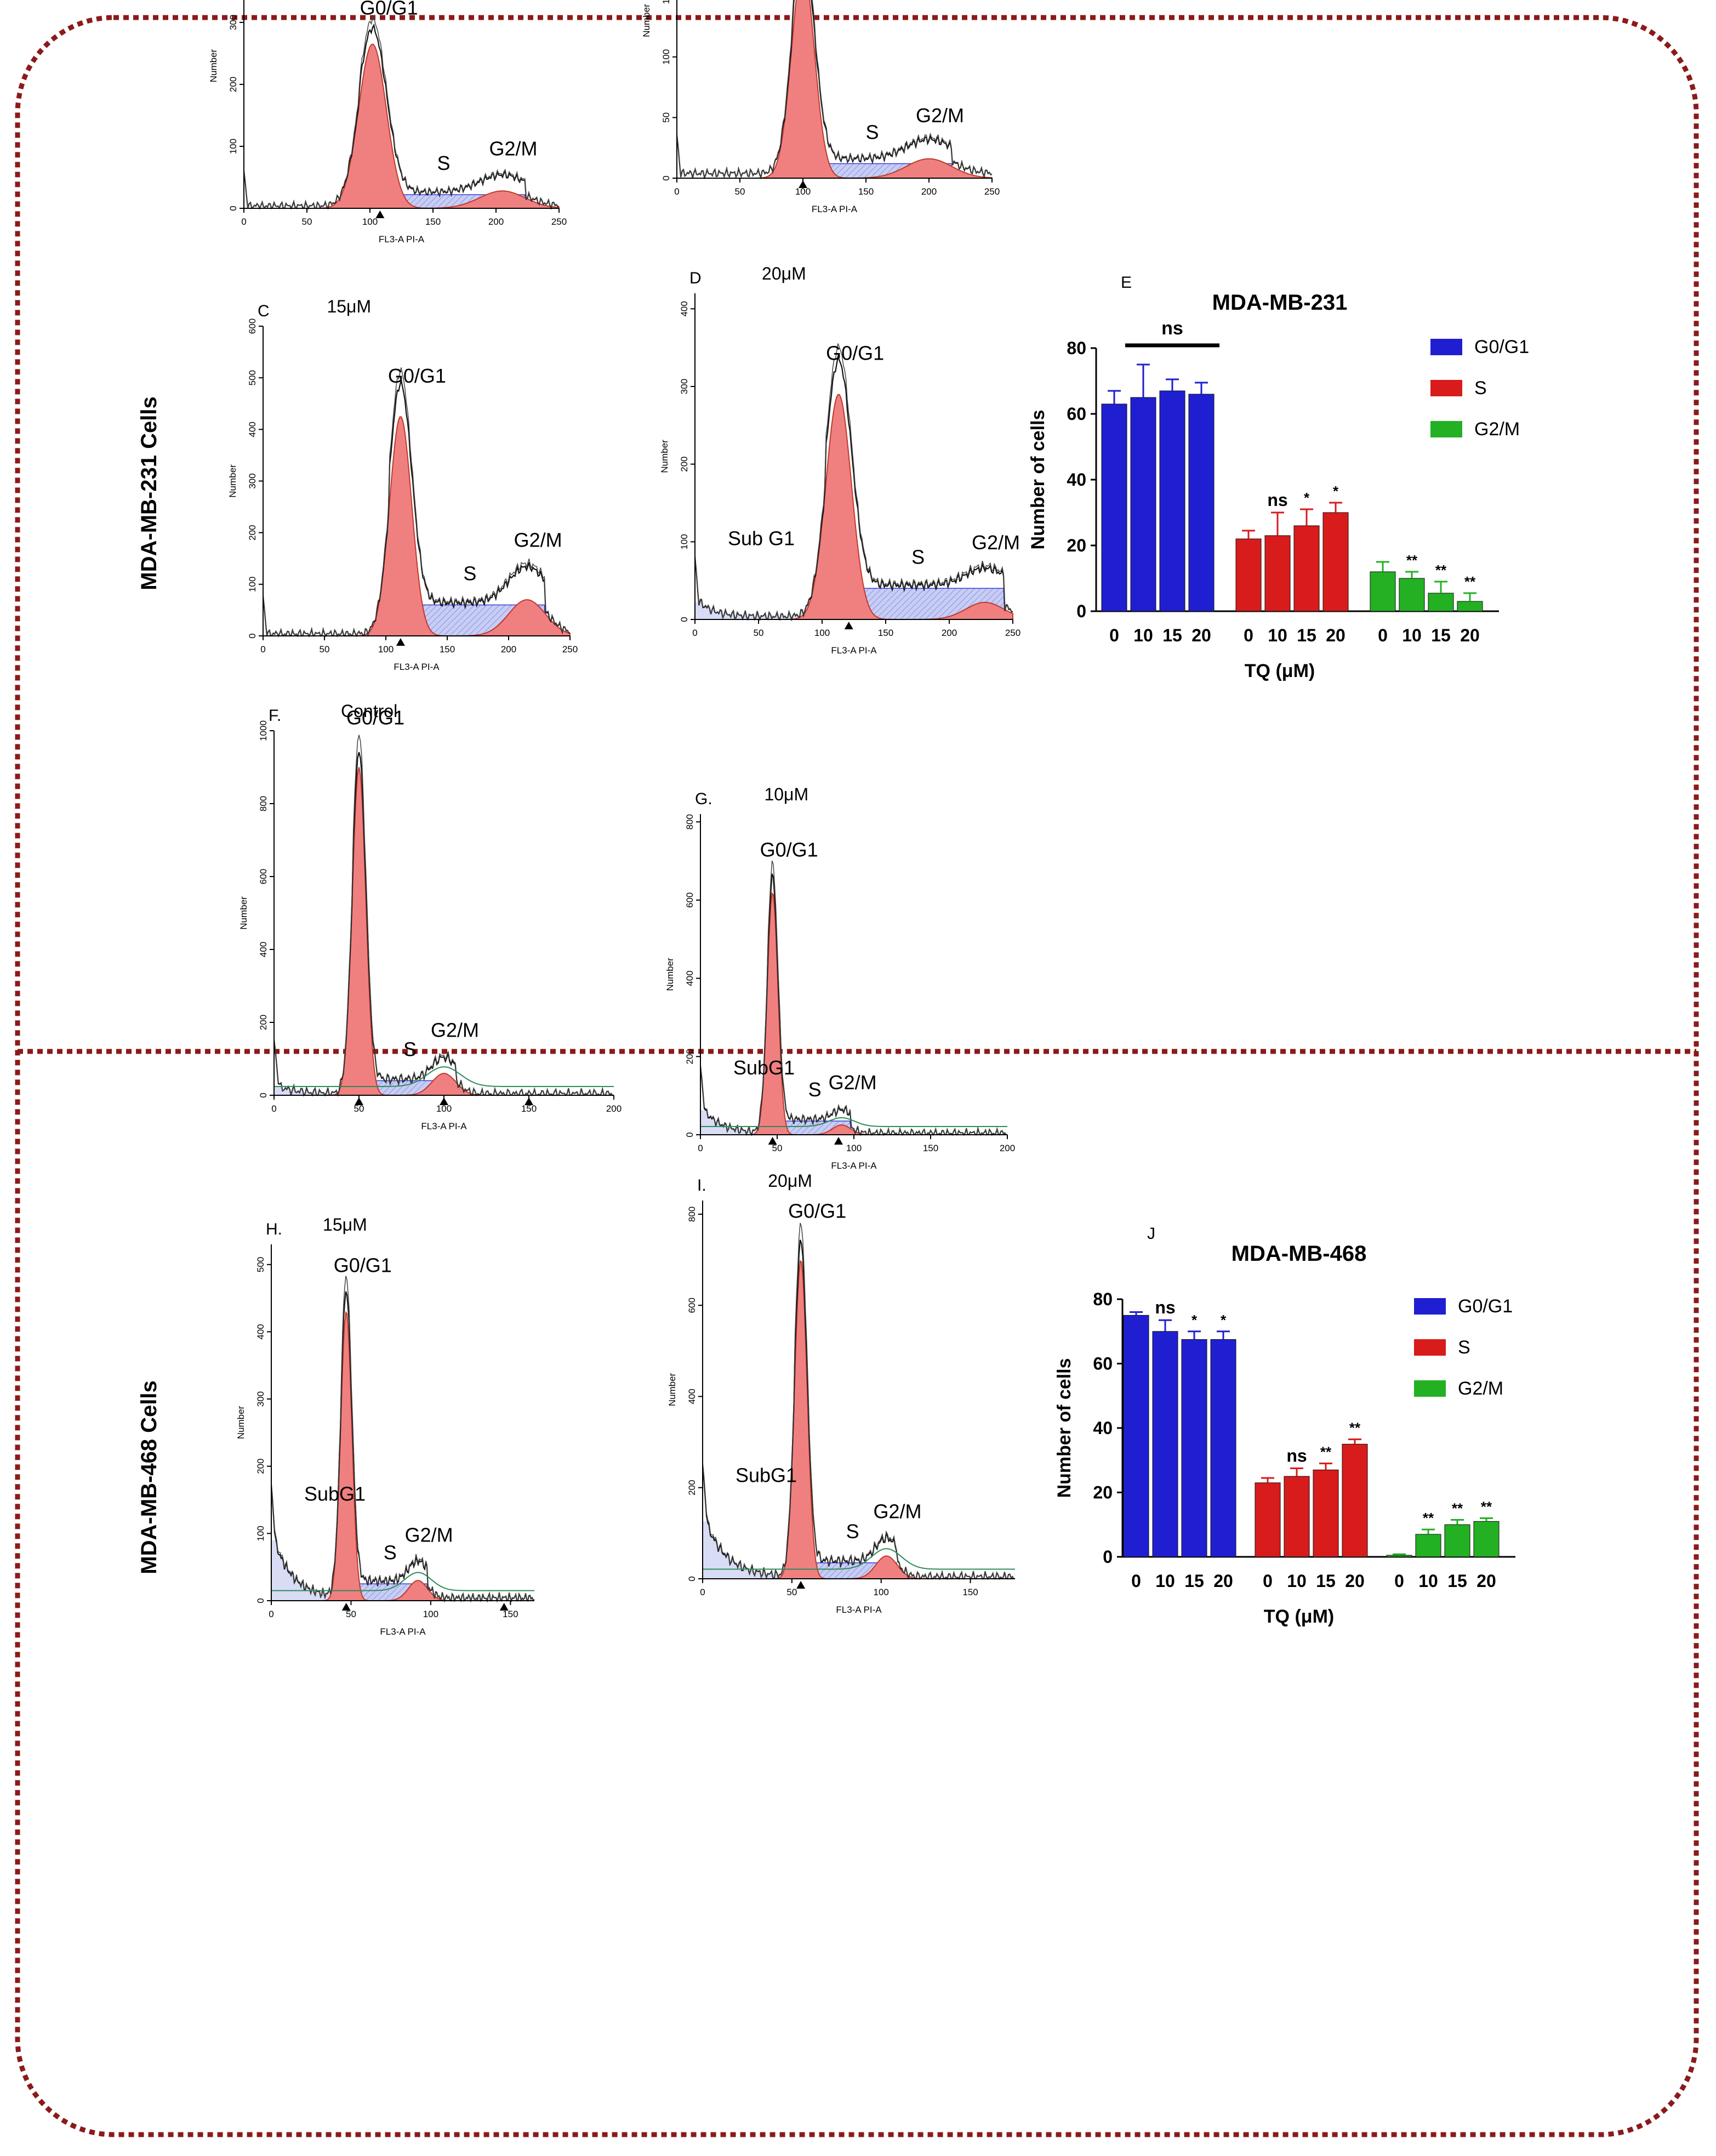 The width and height of the screenshot is (1716, 2156). What do you see at coordinates (1064, 1428) in the screenshot?
I see `y-axis-title: Number of cells` at bounding box center [1064, 1428].